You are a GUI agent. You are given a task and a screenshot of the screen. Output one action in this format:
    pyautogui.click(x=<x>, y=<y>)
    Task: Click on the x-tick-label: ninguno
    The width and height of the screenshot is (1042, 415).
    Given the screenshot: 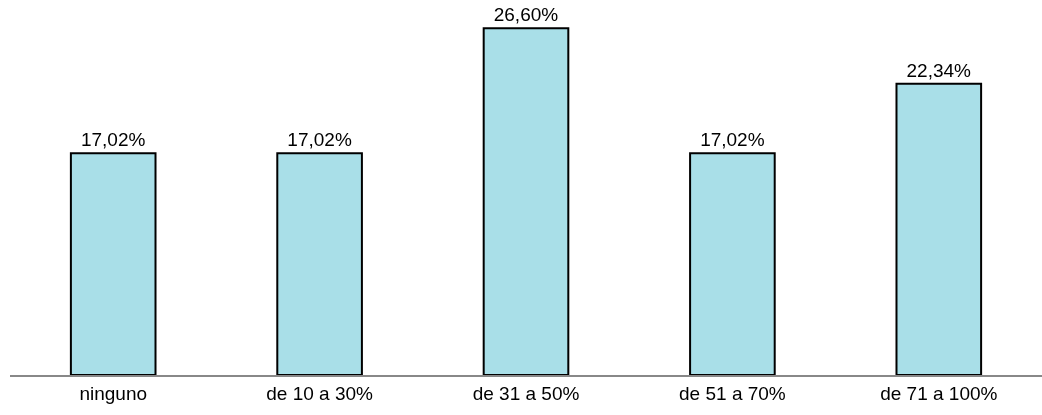 What is the action you would take?
    pyautogui.click(x=113, y=393)
    